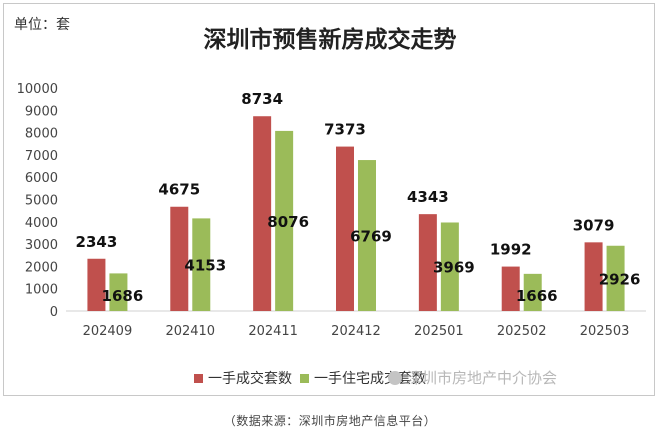  Describe the element at coordinates (190, 331) in the screenshot. I see `x-tick-label-202410: 202410` at that location.